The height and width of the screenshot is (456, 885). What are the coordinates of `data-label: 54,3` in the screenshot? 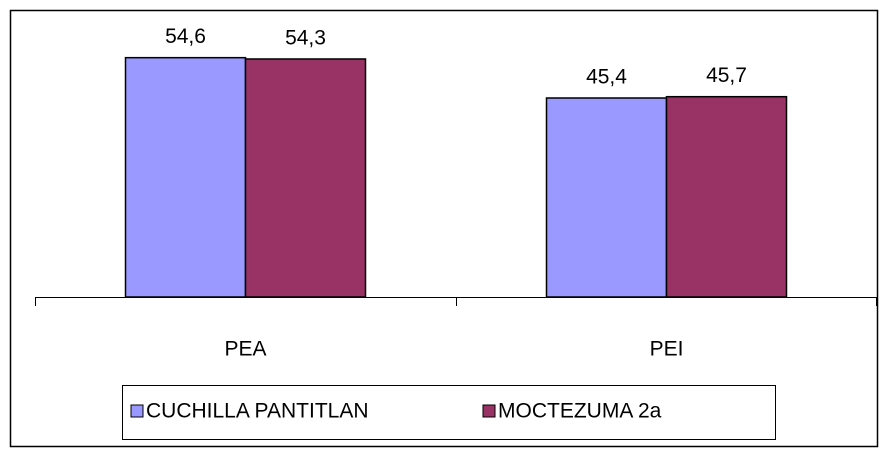 It's located at (305, 38).